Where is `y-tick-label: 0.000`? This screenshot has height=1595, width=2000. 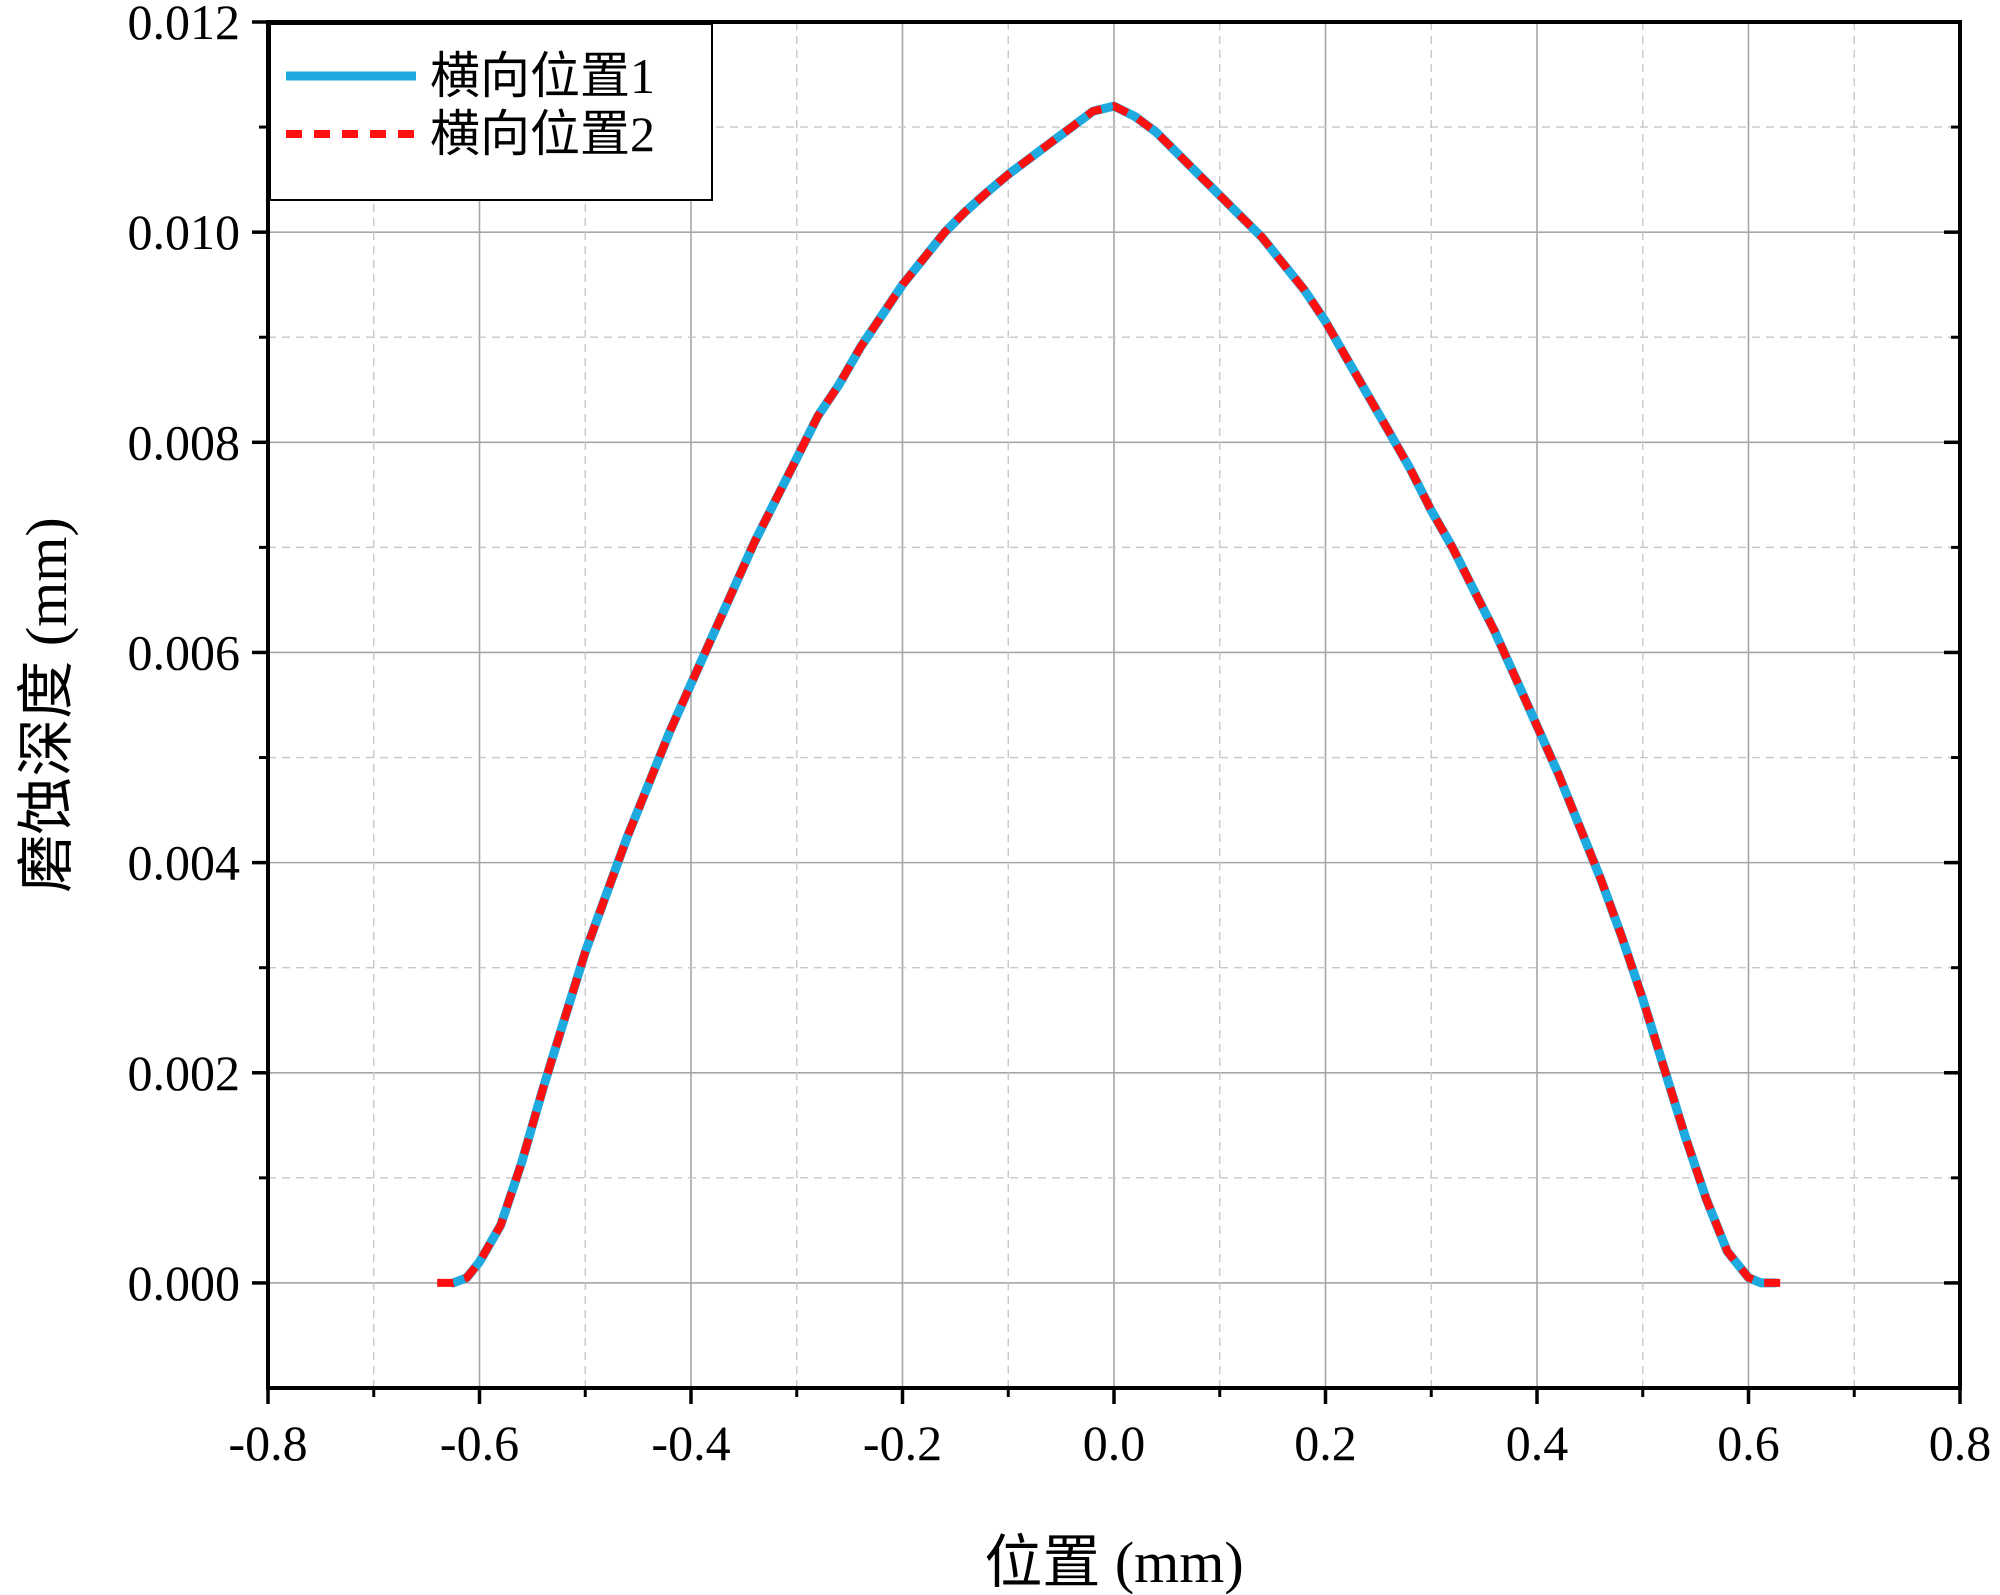 y-tick-label: 0.000 is located at coordinates (184, 1283).